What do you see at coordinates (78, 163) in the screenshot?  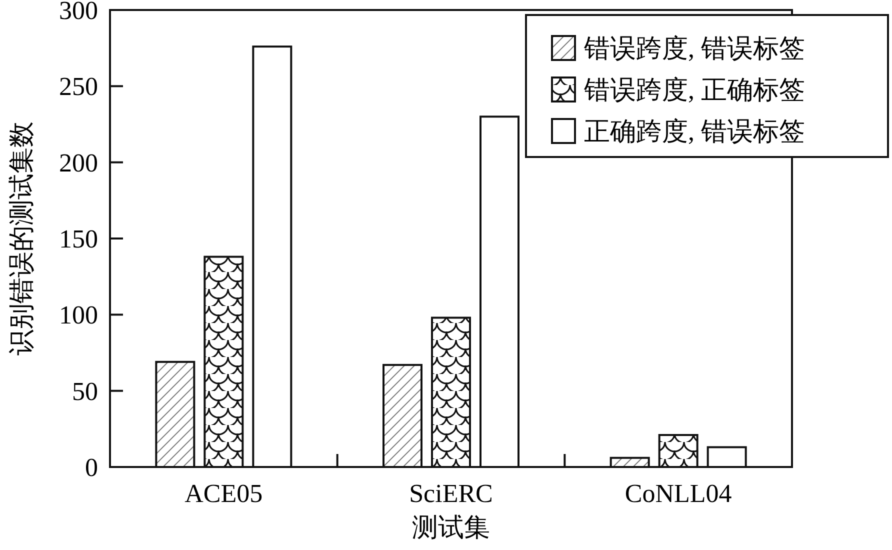 I see `y-tick-label: 200` at bounding box center [78, 163].